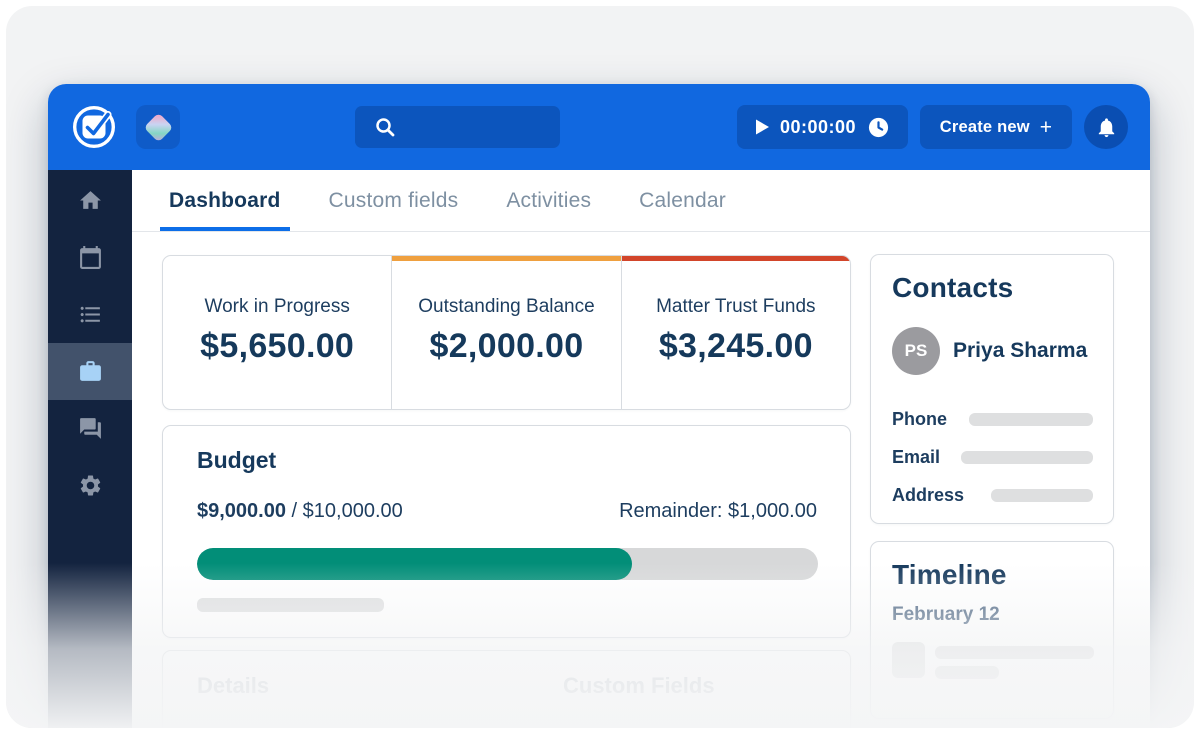 This screenshot has height=734, width=1200. I want to click on calendar-icon, so click(90, 257).